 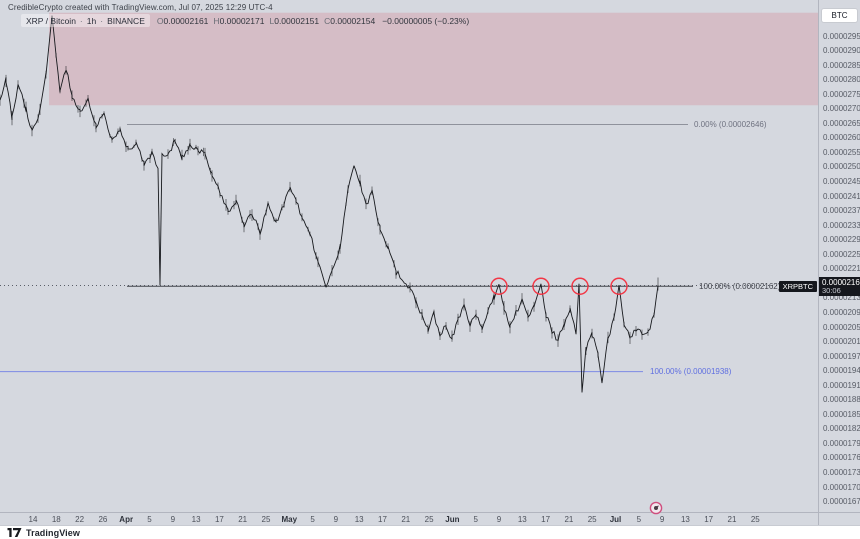 I want to click on axis-corner, so click(x=839, y=518).